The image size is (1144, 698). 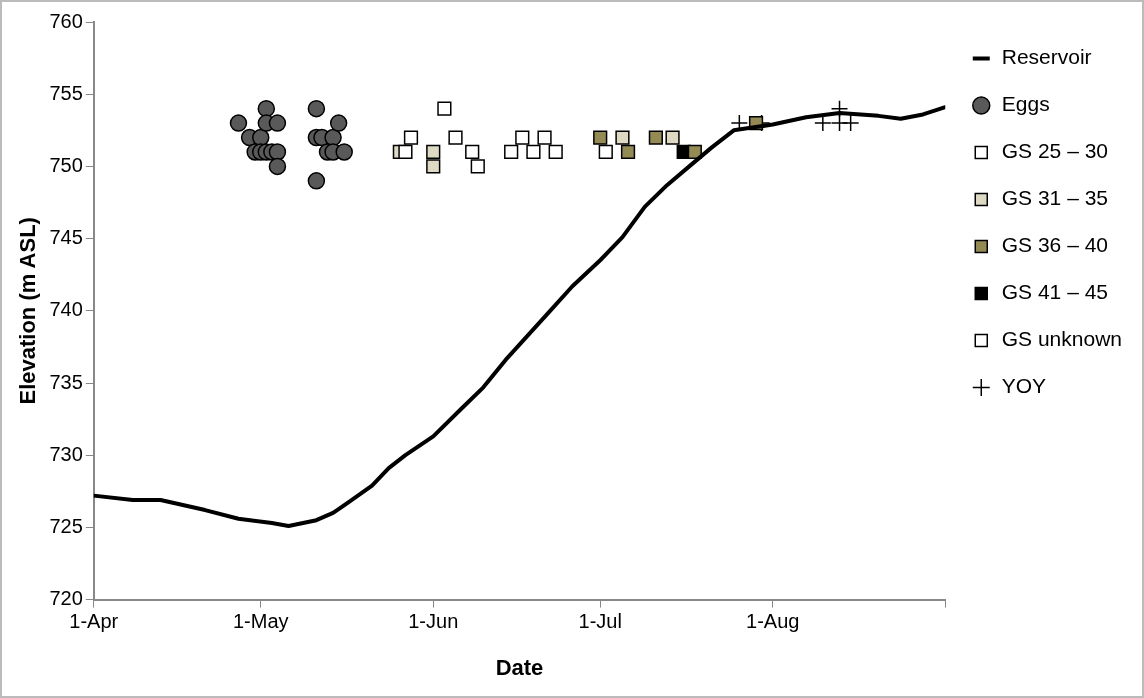 I want to click on y-axis-title: Elevation (m ASL), so click(x=28, y=311).